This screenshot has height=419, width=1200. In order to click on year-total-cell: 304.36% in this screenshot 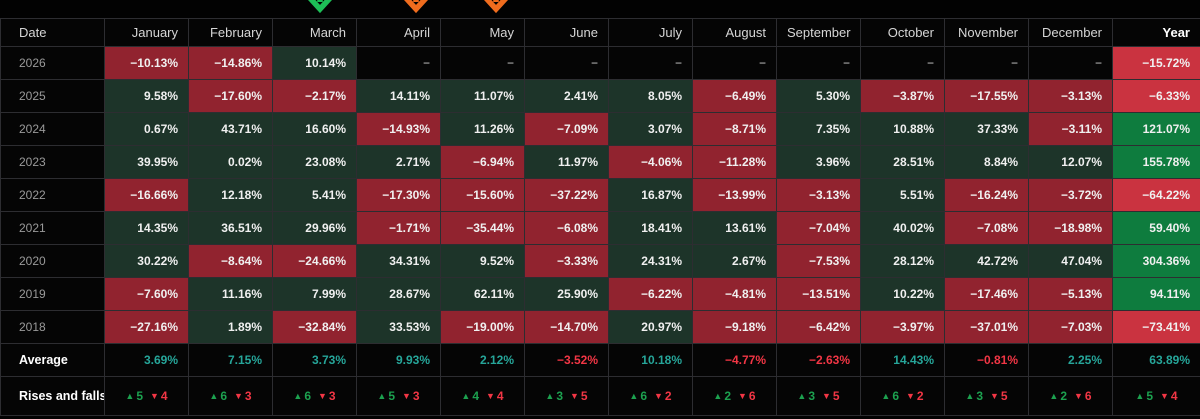, I will do `click(1156, 261)`.